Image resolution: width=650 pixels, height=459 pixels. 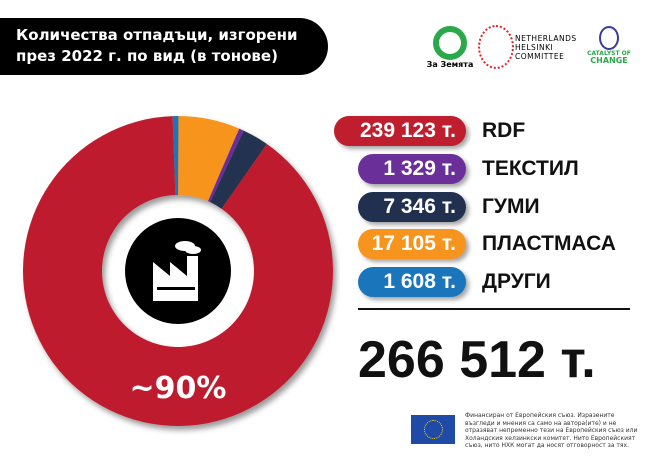 I want to click on catalyst-line: CATALYST OF, so click(x=609, y=53).